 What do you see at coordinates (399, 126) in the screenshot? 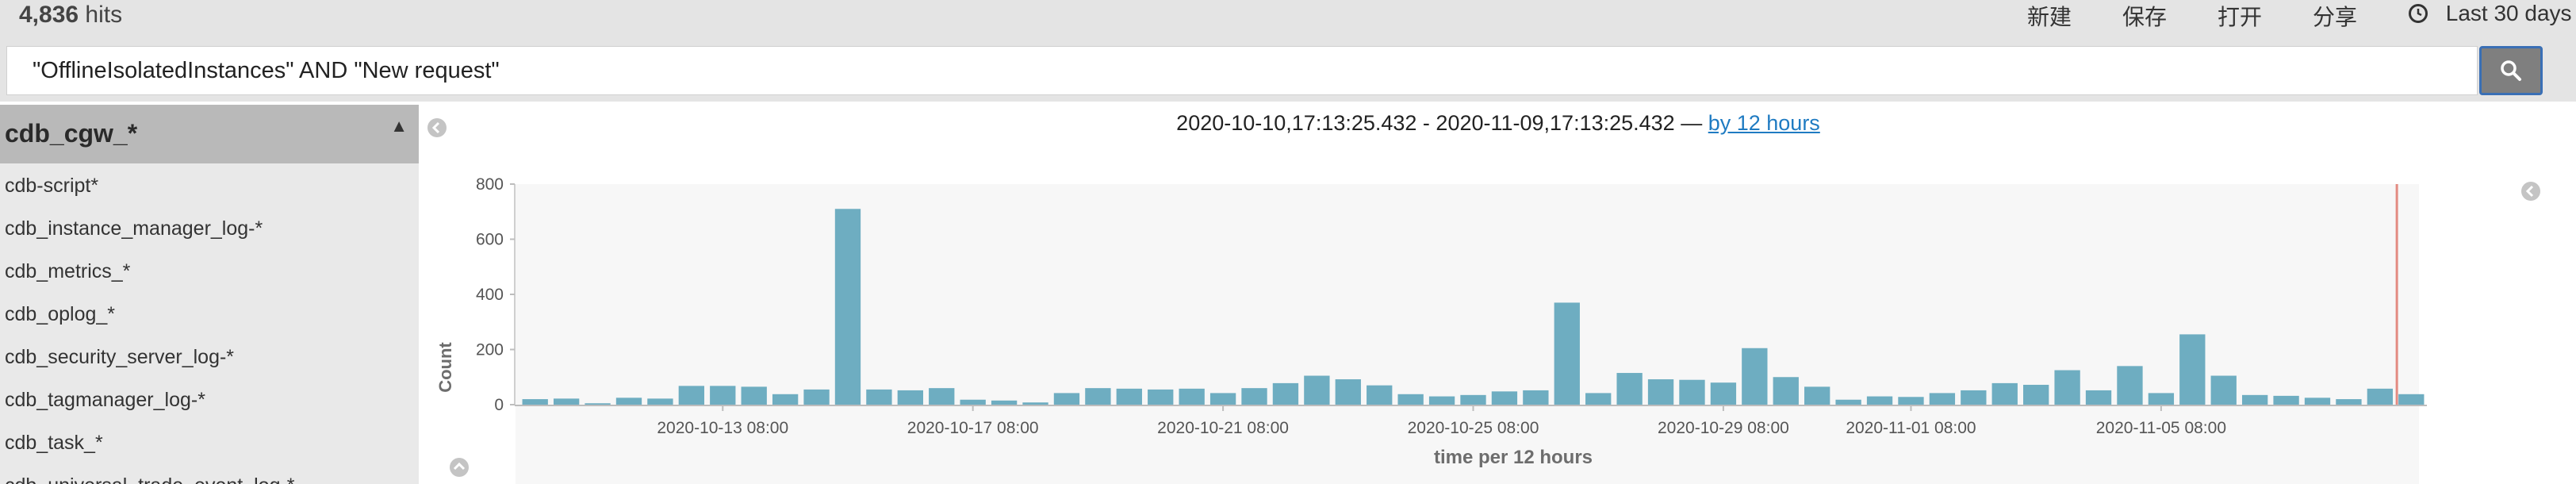
I see `caret-up-icon: ▲` at bounding box center [399, 126].